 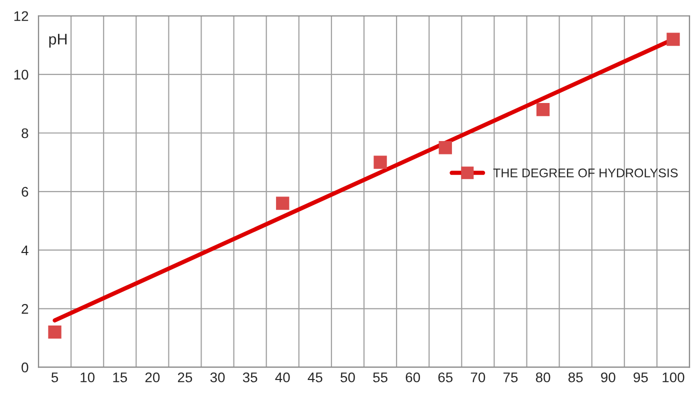 I want to click on x-tick-label: 55, so click(x=380, y=377).